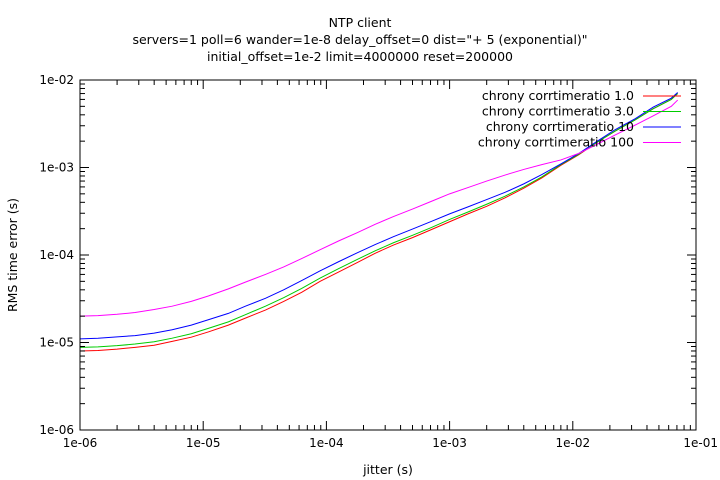 Image resolution: width=720 pixels, height=480 pixels. What do you see at coordinates (449, 443) in the screenshot?
I see `x-tick-label: 1e-03` at bounding box center [449, 443].